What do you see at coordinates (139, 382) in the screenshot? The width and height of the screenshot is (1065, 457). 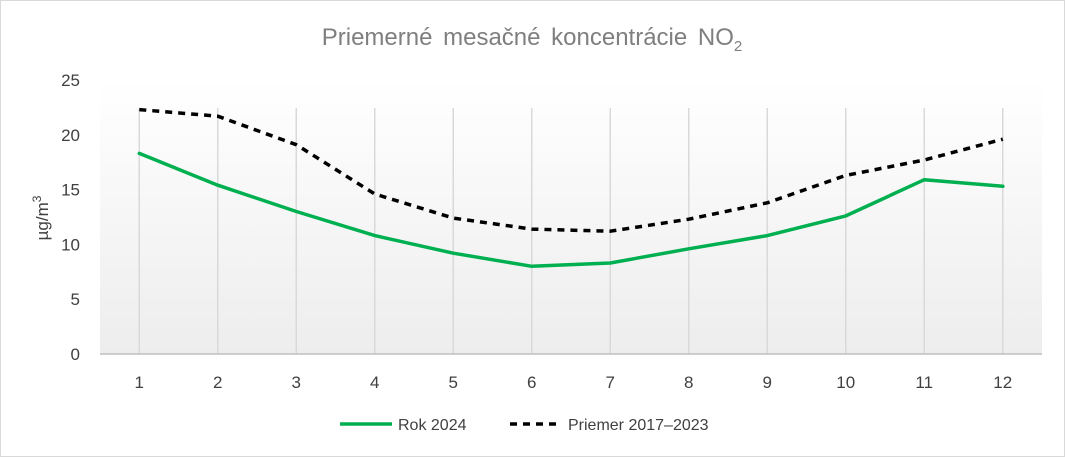 I see `x-tick-label: 1` at bounding box center [139, 382].